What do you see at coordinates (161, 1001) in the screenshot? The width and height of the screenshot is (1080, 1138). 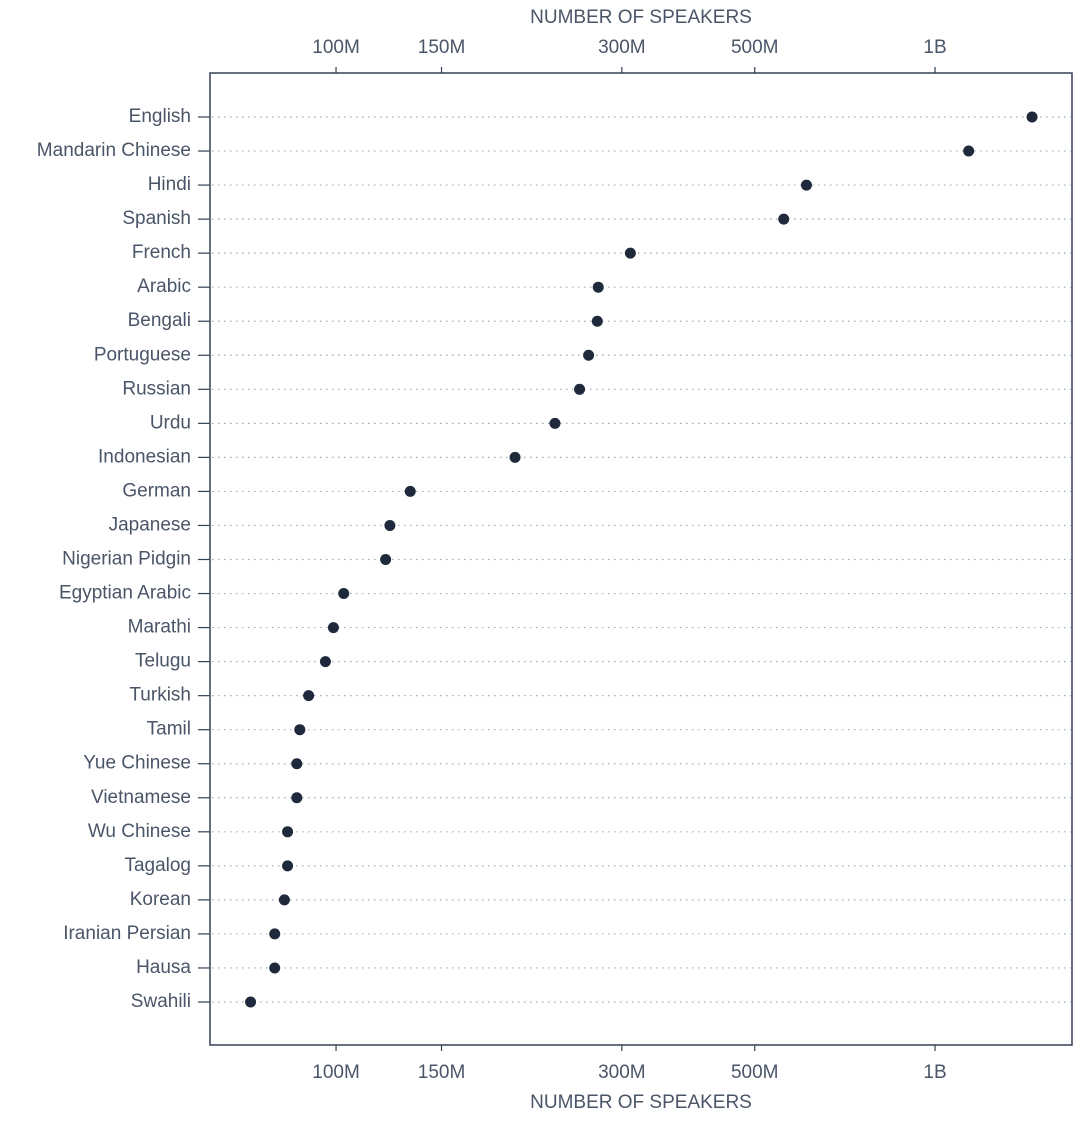 I see `y-tick-label: Swahili` at bounding box center [161, 1001].